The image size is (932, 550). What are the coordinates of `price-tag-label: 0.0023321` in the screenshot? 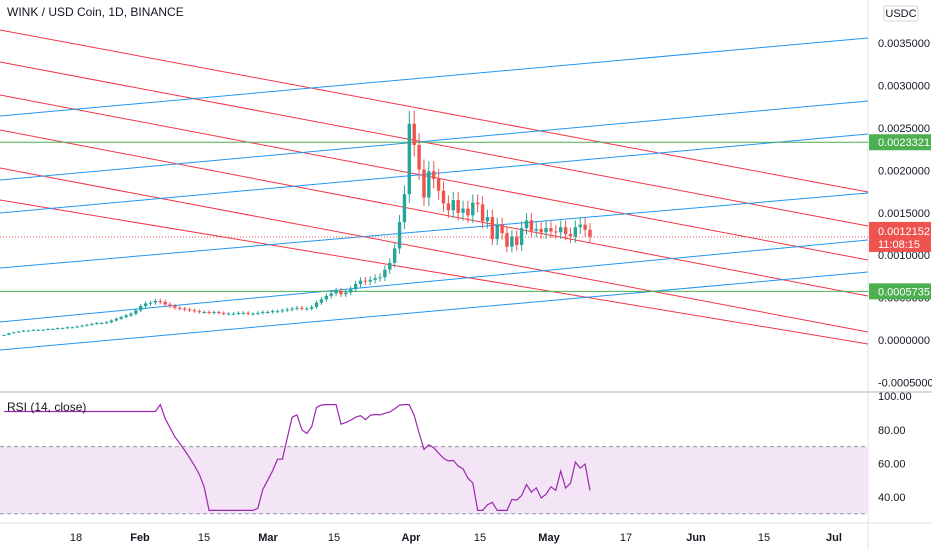 It's located at (904, 143).